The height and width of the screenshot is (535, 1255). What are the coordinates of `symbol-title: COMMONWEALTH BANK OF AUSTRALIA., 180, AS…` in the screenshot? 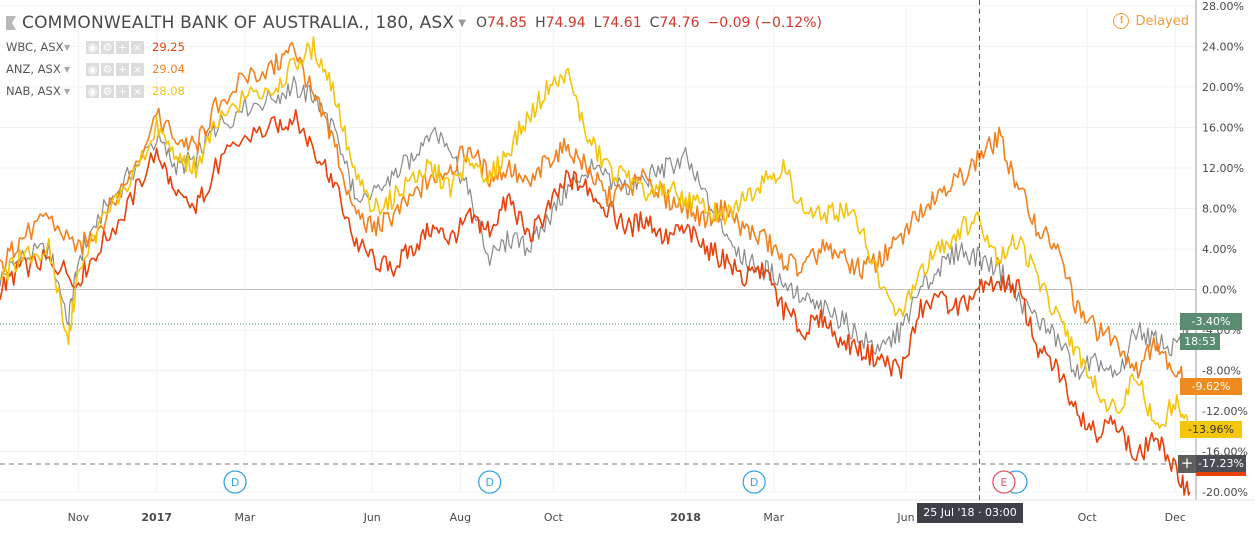 It's located at (238, 23).